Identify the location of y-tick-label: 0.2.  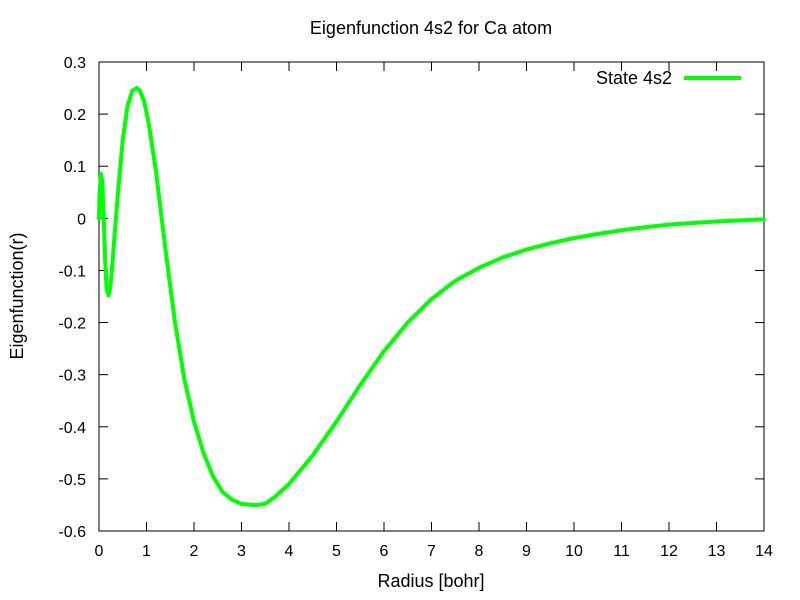
(75, 115).